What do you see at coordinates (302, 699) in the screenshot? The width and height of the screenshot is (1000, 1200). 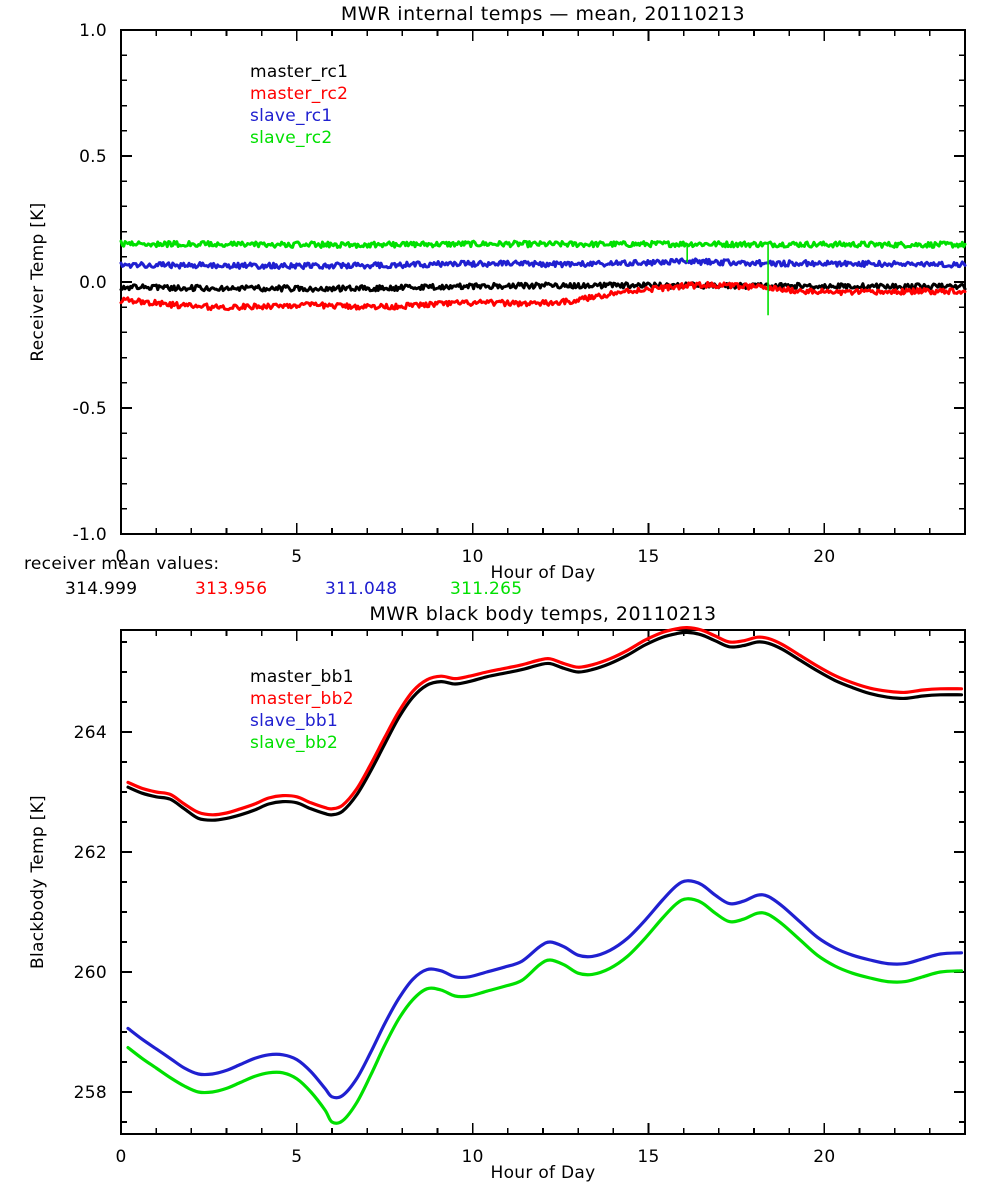 I see `legend-item-master_bb2: master_bb2` at bounding box center [302, 699].